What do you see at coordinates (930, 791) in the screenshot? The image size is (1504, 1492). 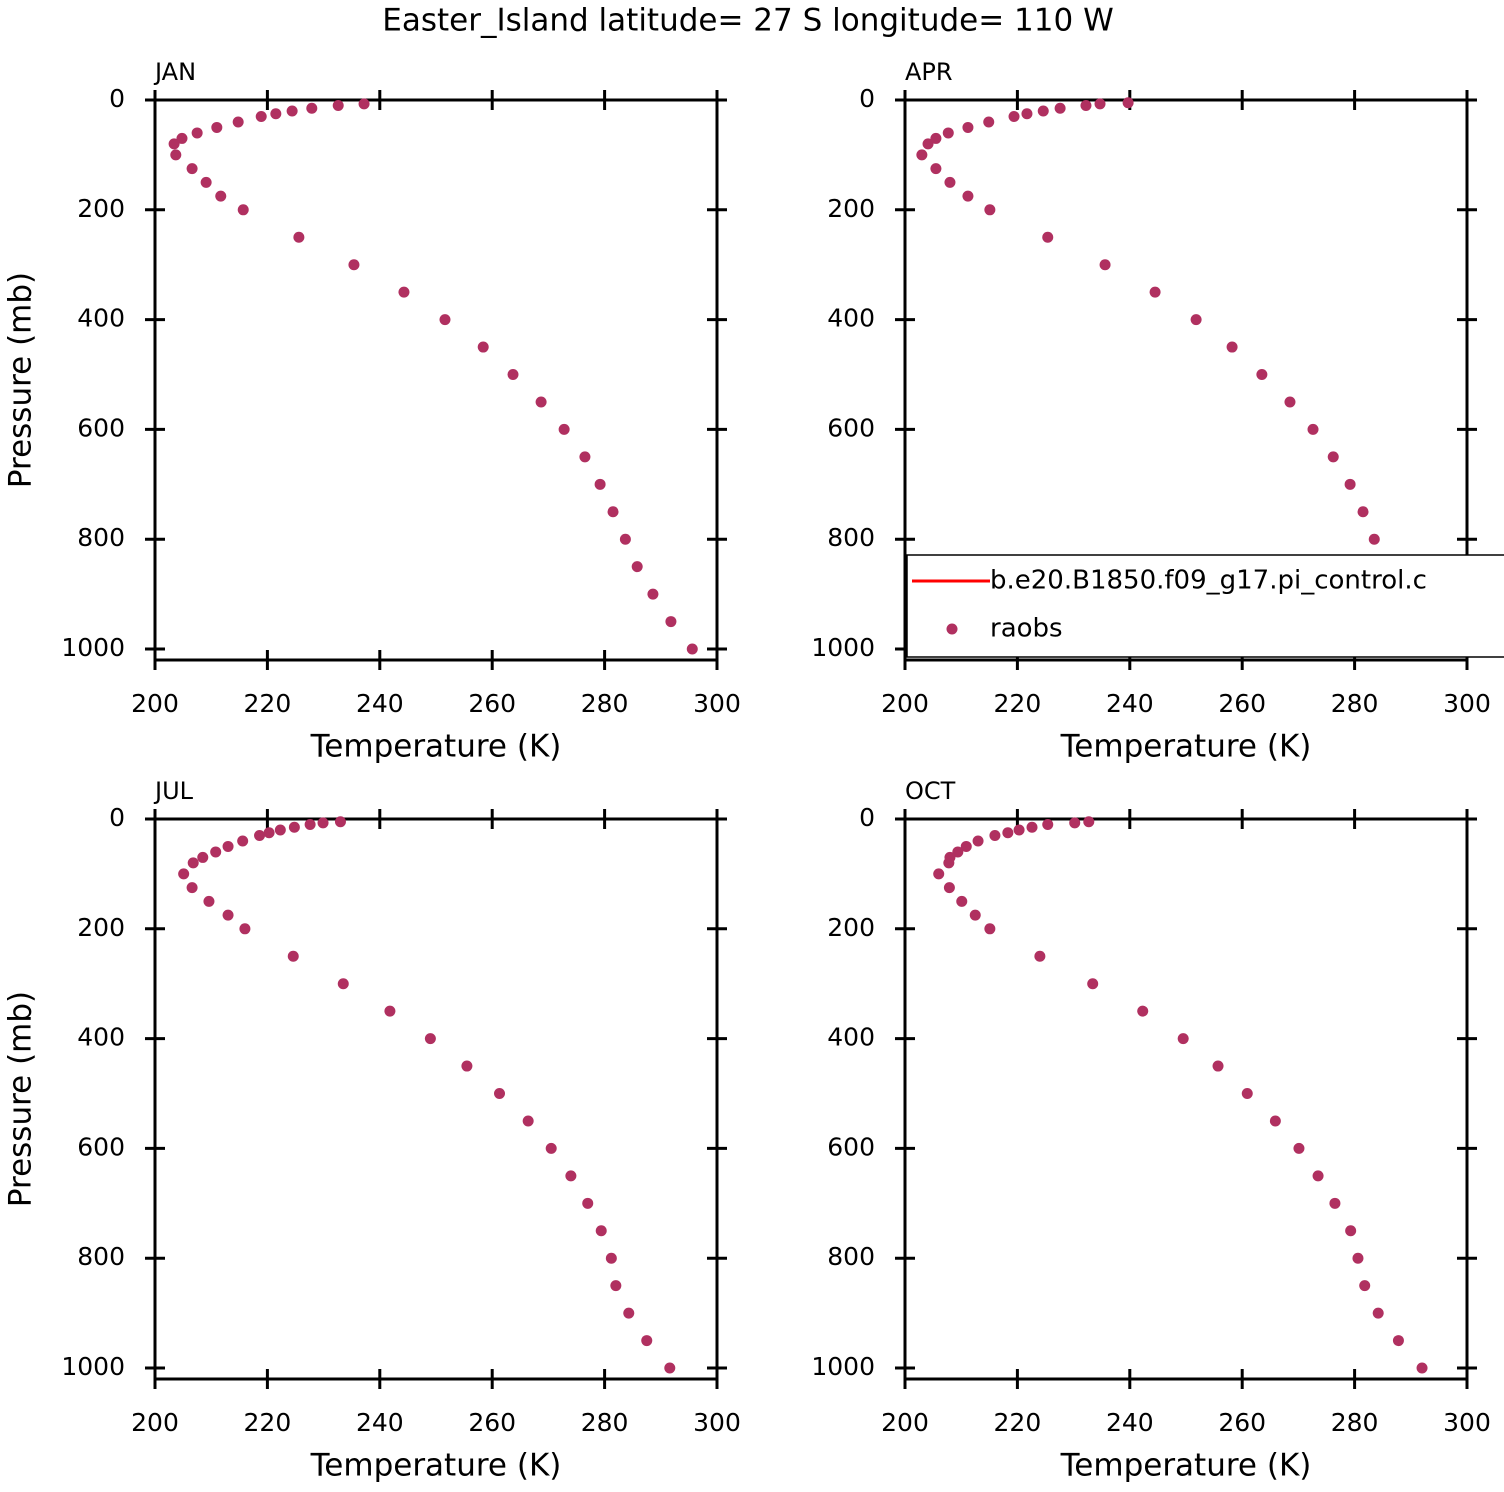 I see `panel-label: OCT` at bounding box center [930, 791].